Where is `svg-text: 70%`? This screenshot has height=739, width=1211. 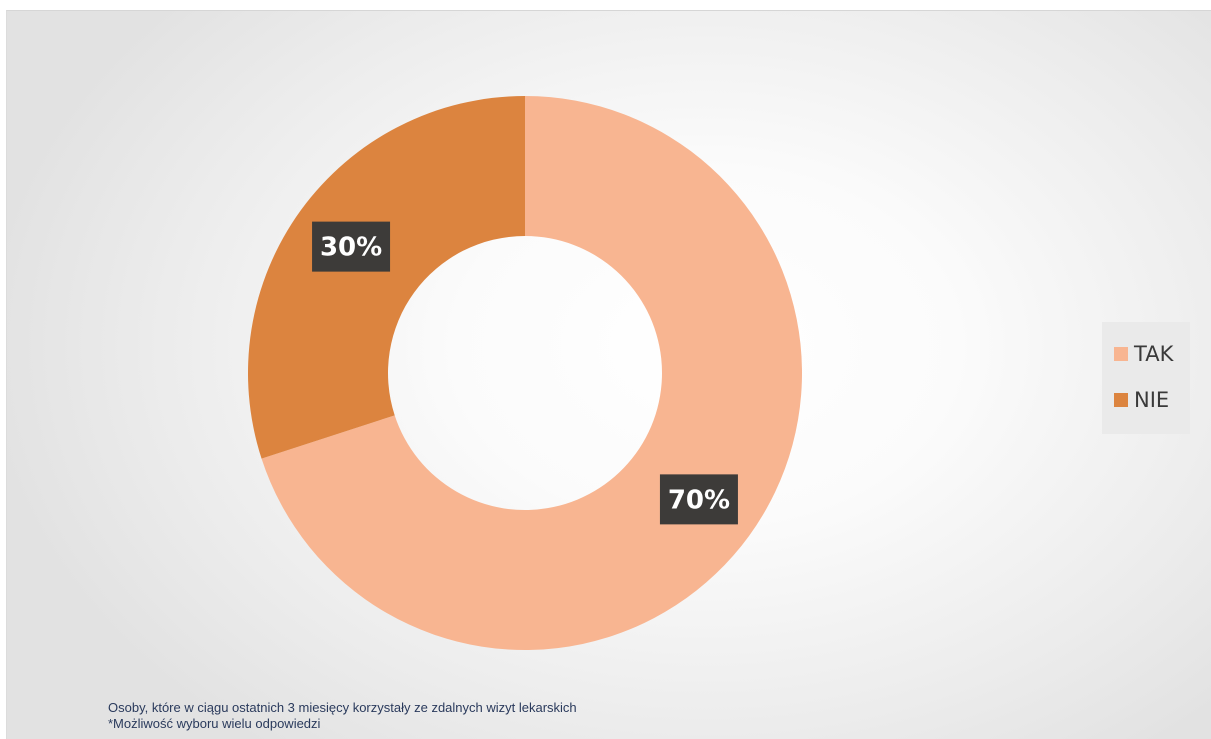 svg-text: 70% is located at coordinates (699, 500).